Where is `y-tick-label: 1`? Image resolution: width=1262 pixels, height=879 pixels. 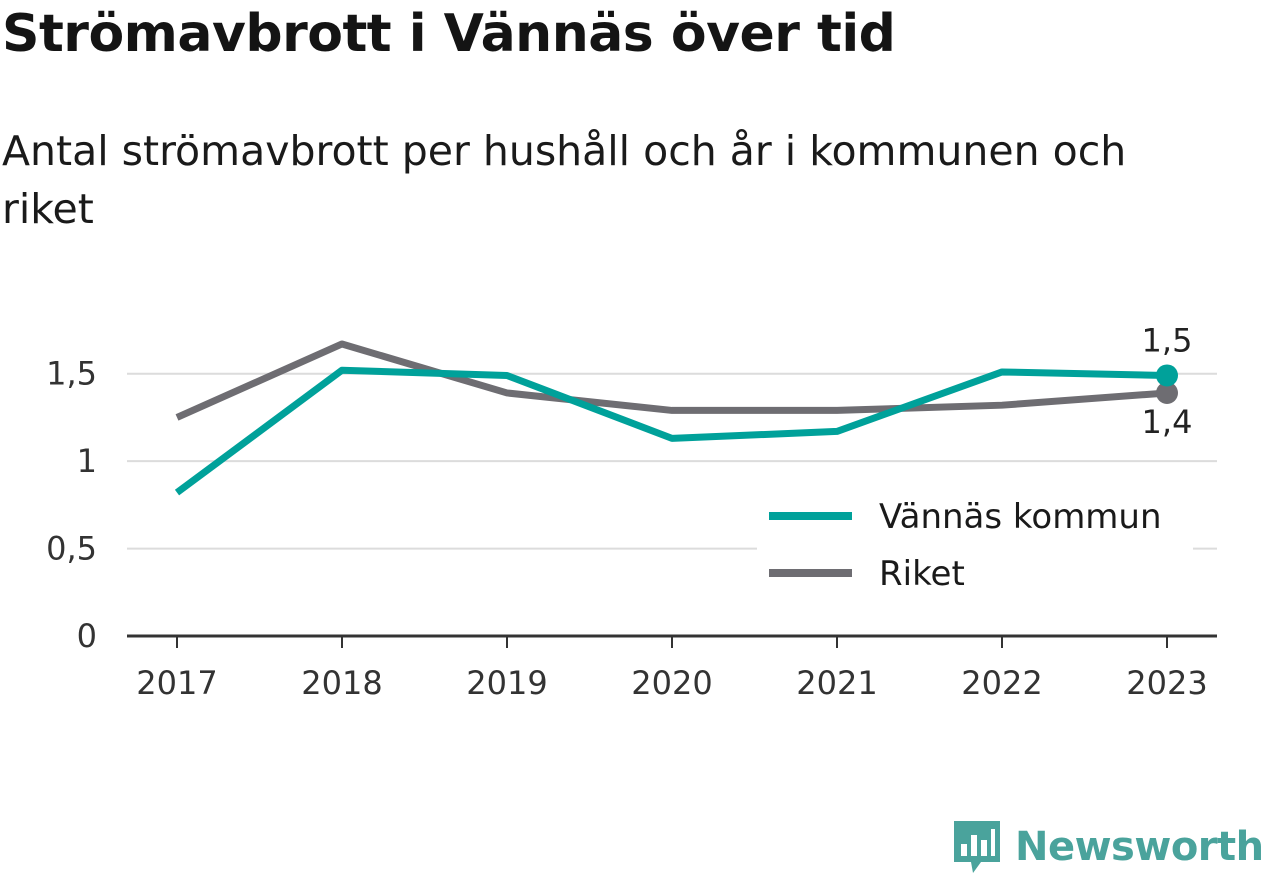
y-tick-label: 1 is located at coordinates (87, 461).